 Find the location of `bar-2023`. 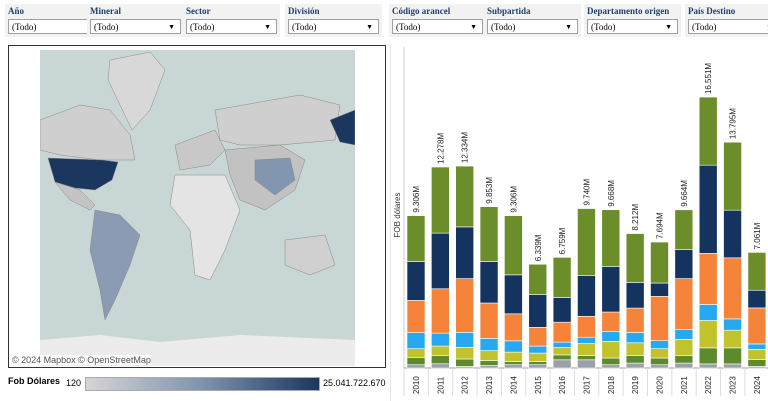

bar-2023 is located at coordinates (732, 255).